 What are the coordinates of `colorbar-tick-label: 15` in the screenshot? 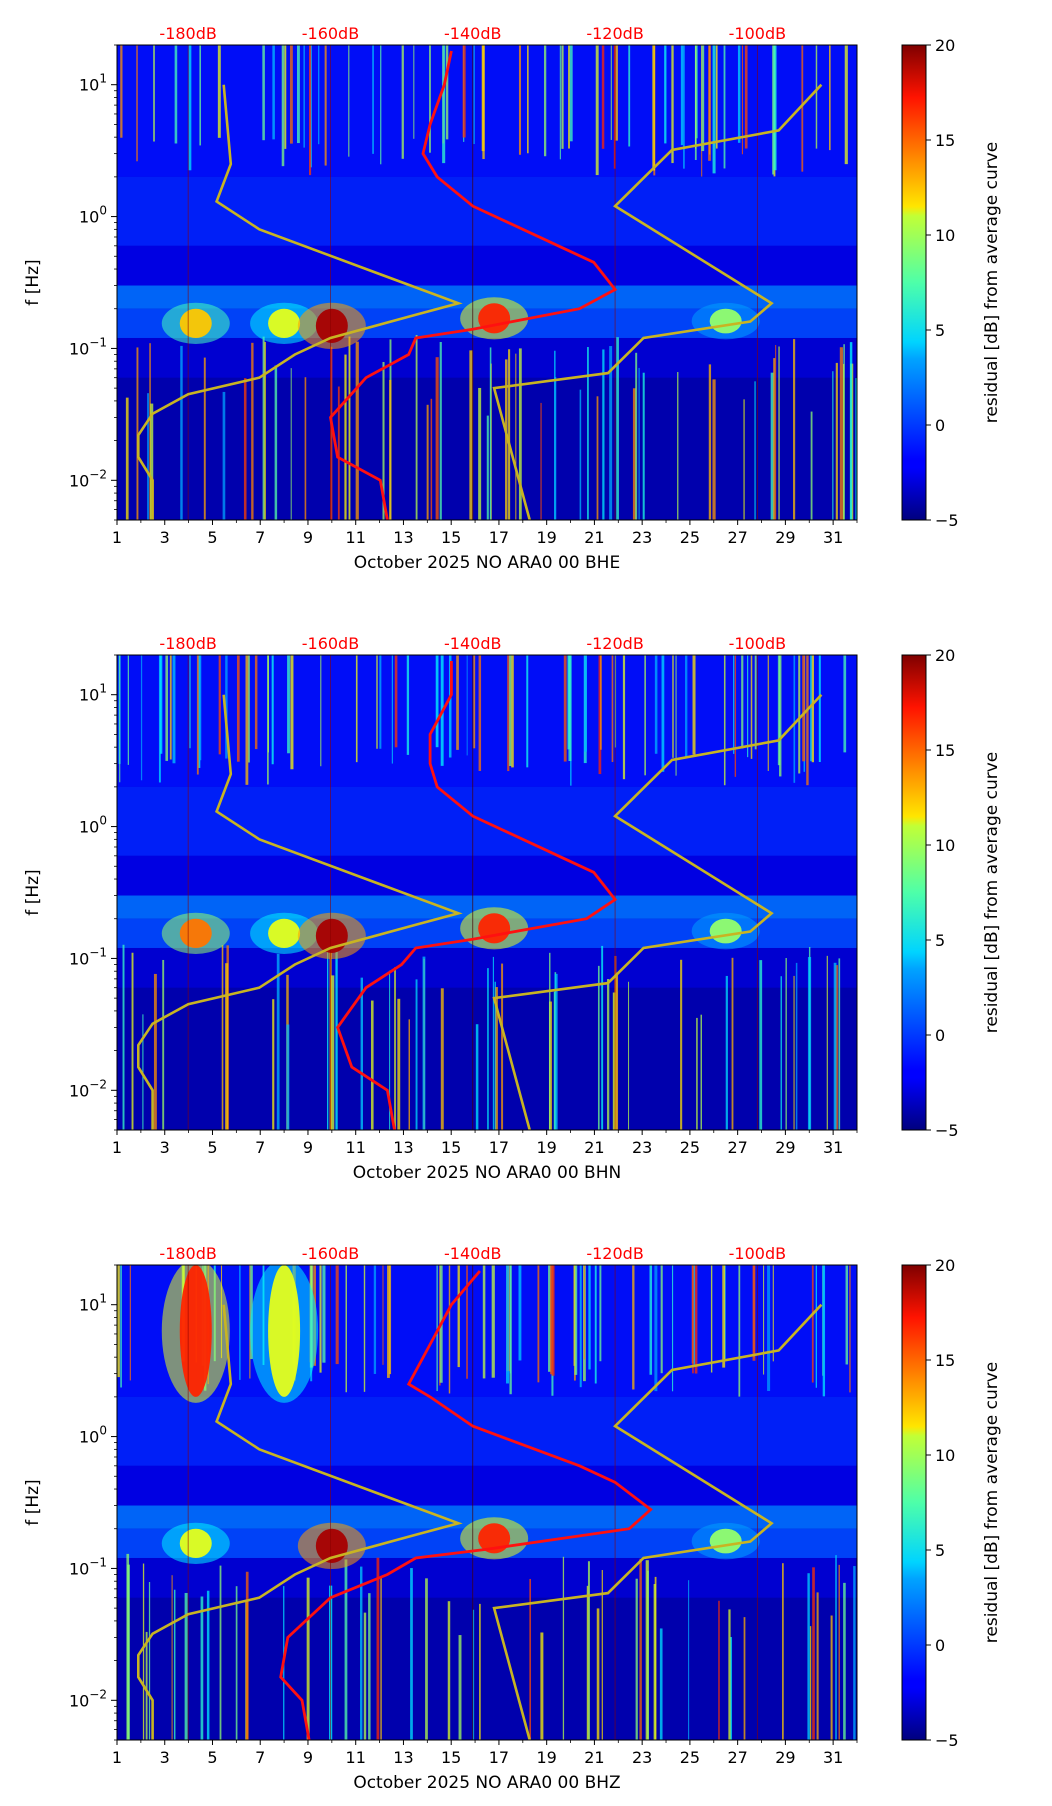 It's located at (945, 750).